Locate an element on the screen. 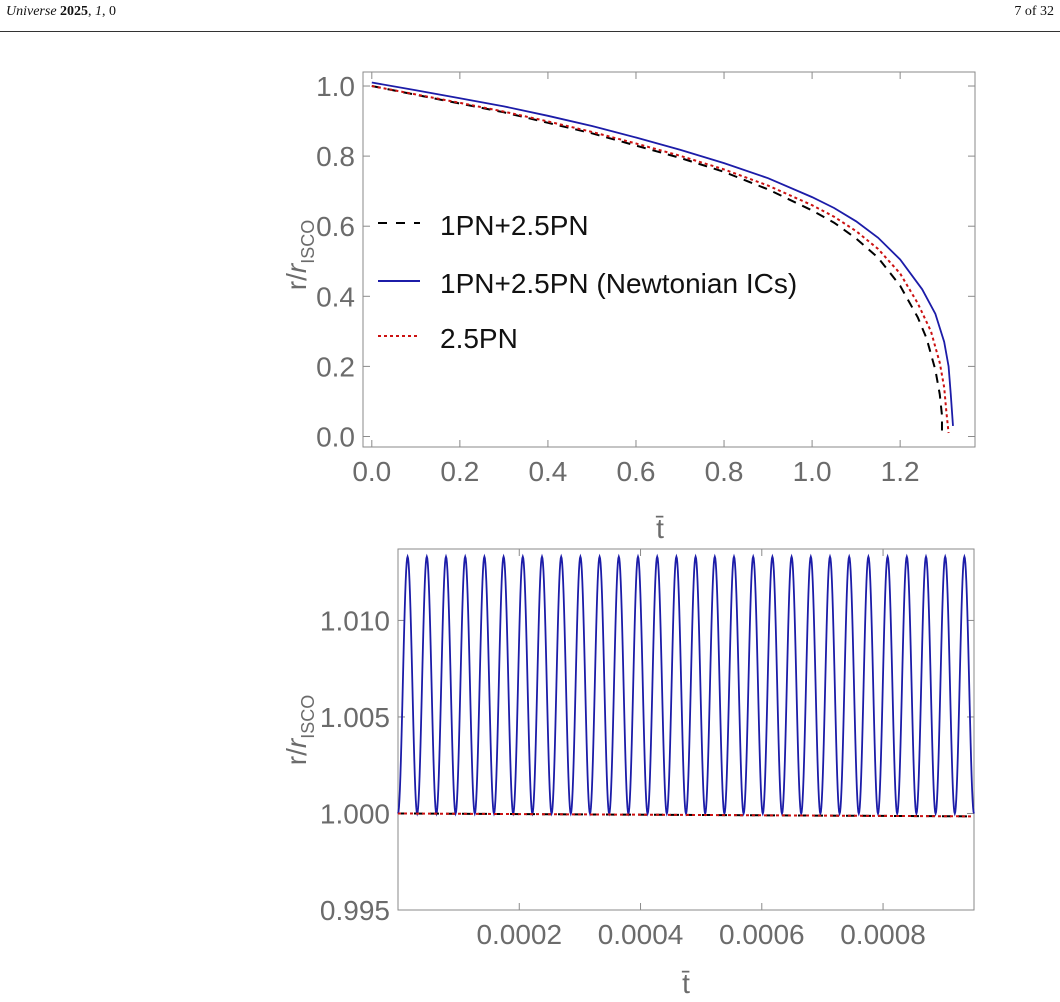  top-x-tick-label: 0.8 is located at coordinates (724, 471).